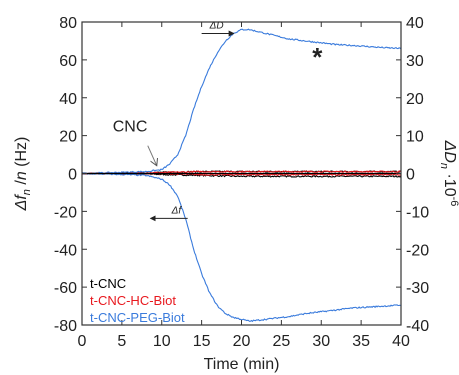  Describe the element at coordinates (410, 175) in the screenshot. I see `right-y-tick-label: 0` at that location.